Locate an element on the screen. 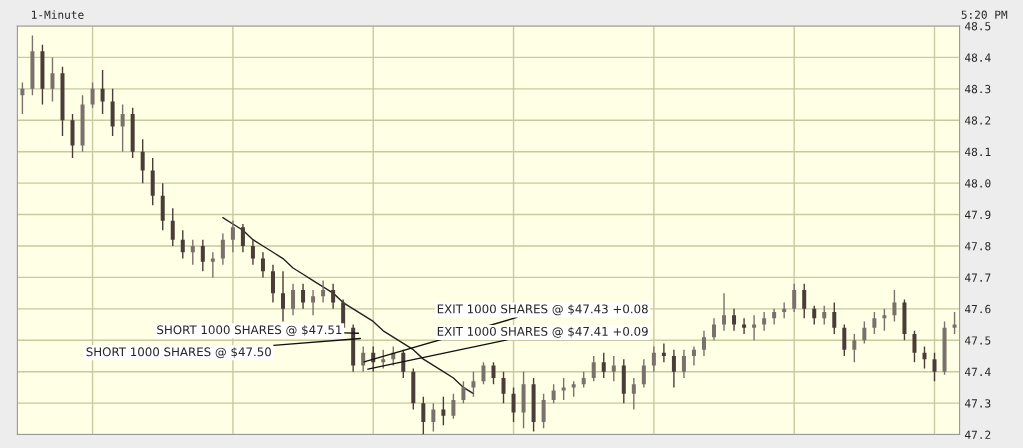 Image resolution: width=1023 pixels, height=448 pixels. chart-title: 1-Minute is located at coordinates (58, 14).